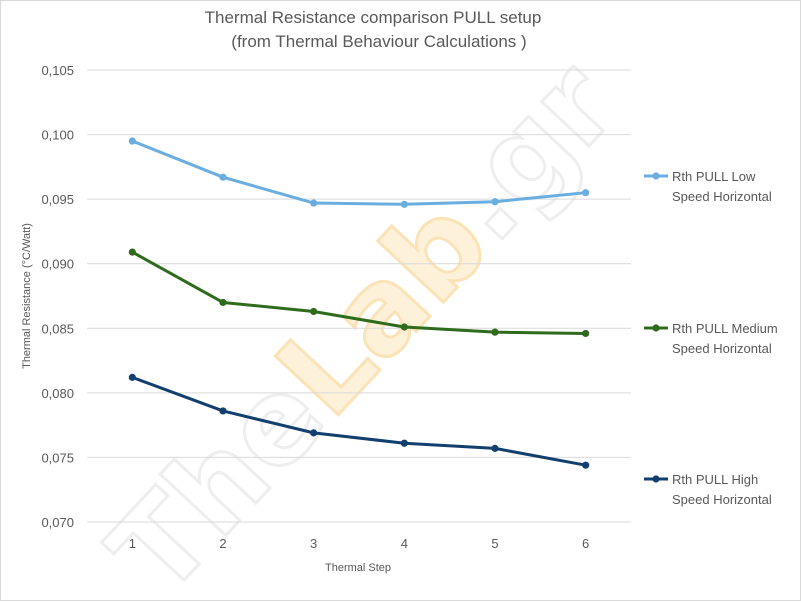 The image size is (801, 602). What do you see at coordinates (57, 457) in the screenshot?
I see `y-tick-label: 0,075` at bounding box center [57, 457].